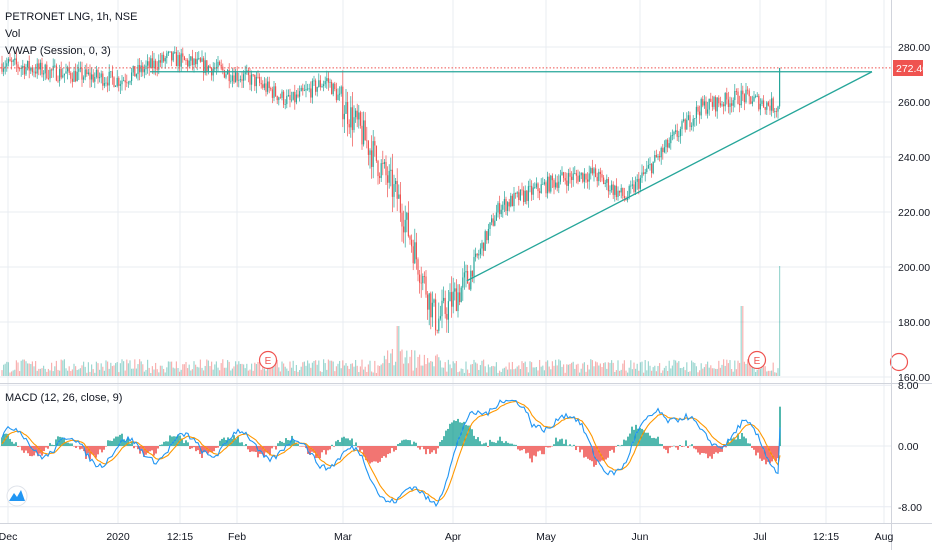  I want to click on tradingview-logo-icon, so click(17, 496).